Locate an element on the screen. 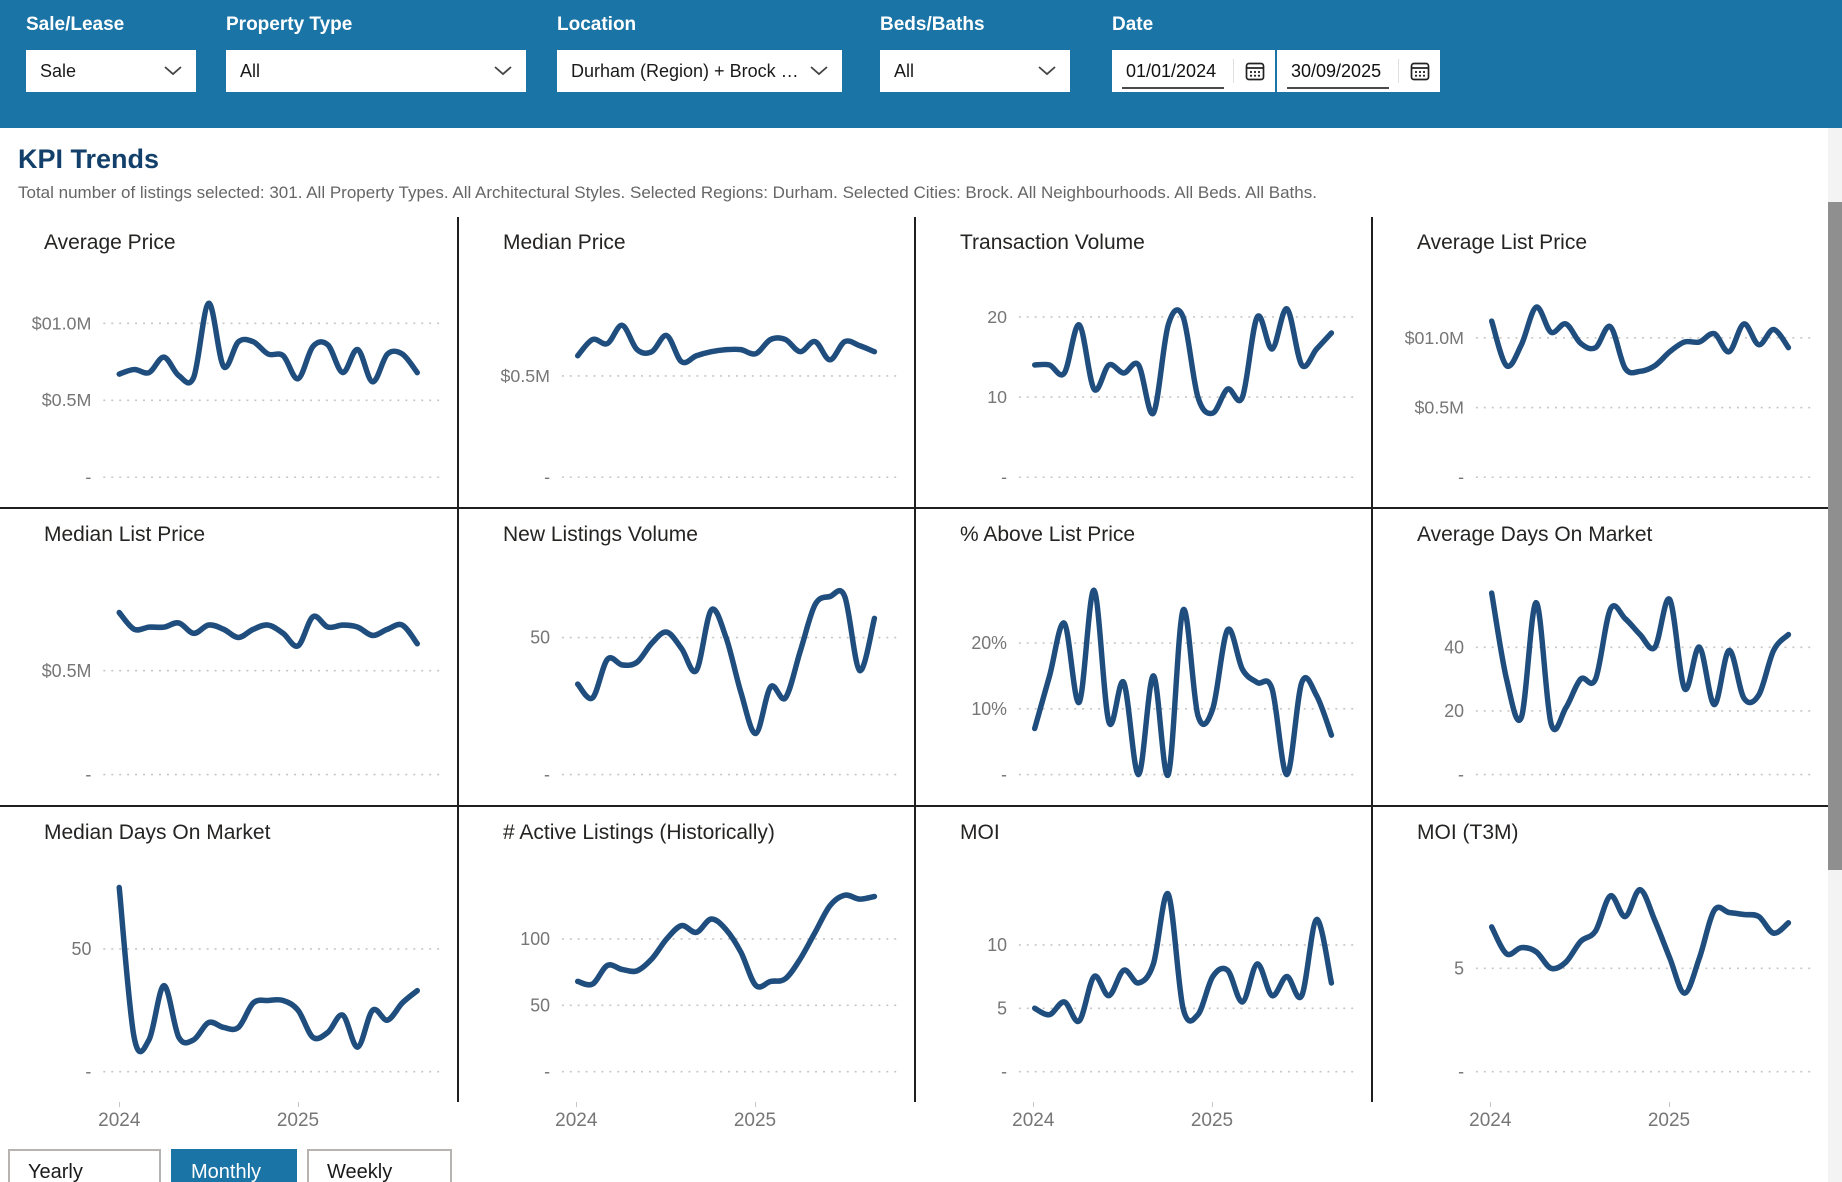 This screenshot has width=1842, height=1182. sale-lease-label: Sale/Lease is located at coordinates (75, 24).